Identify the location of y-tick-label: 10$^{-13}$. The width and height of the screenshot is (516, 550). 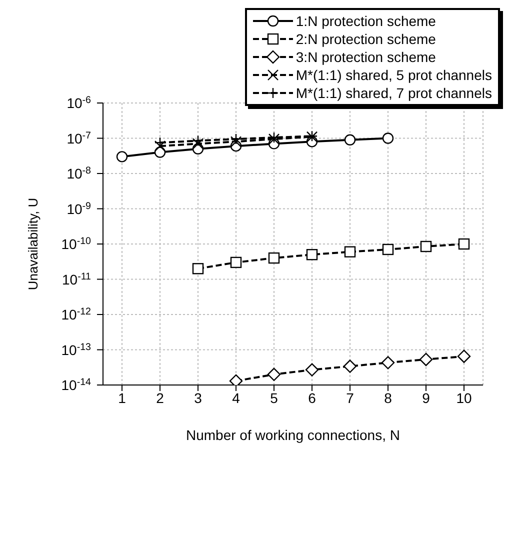
(76, 349).